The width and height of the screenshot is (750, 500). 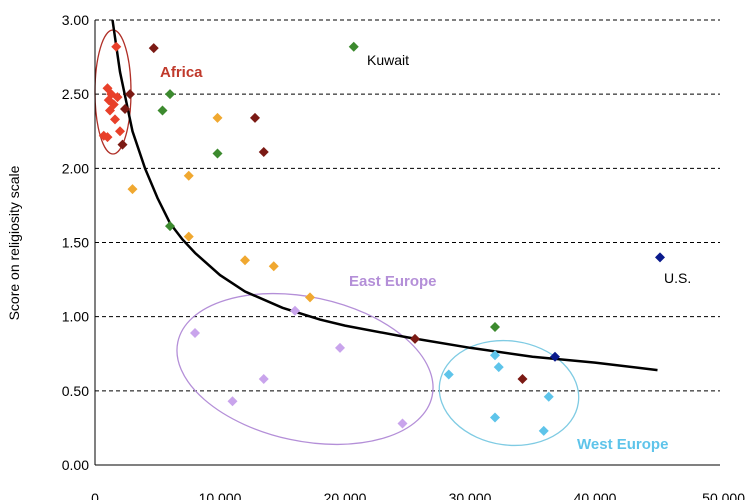 What do you see at coordinates (75, 20) in the screenshot?
I see `y-tick-label: 3.00` at bounding box center [75, 20].